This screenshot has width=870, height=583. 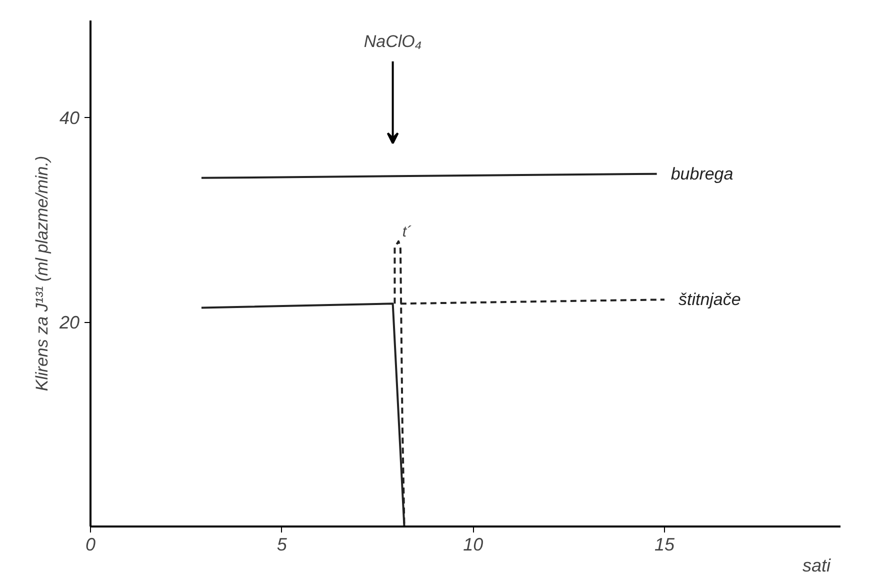 What do you see at coordinates (90, 544) in the screenshot?
I see `x-tick-label: 0` at bounding box center [90, 544].